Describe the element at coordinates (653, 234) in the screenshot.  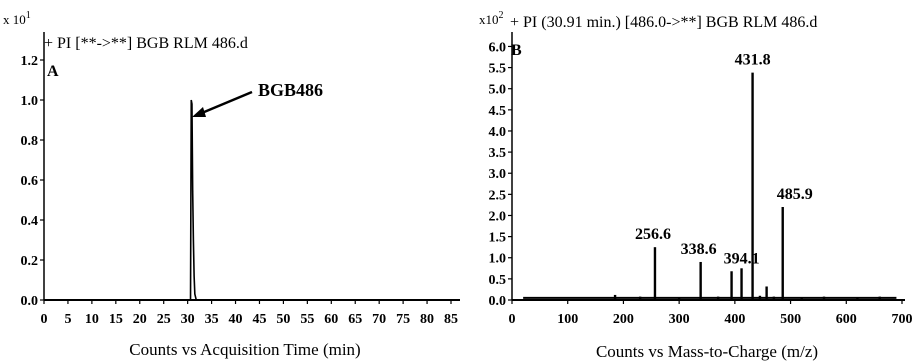
I see `panel-b-peak-label: 256.6` at that location.